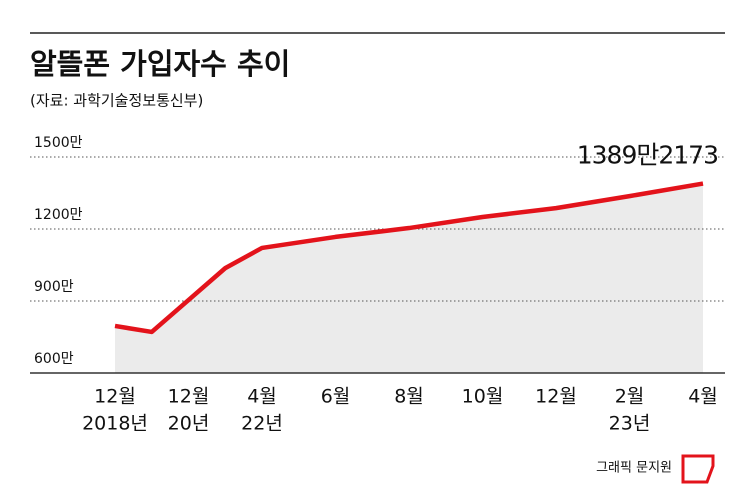  Describe the element at coordinates (58, 143) in the screenshot. I see `y-tick-label: 1500만` at that location.